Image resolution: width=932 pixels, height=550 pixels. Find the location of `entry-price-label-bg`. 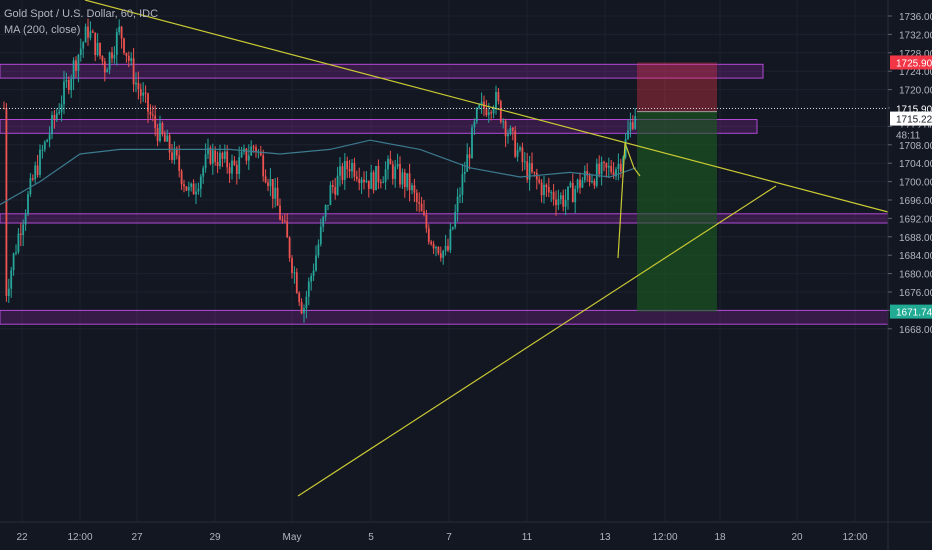

entry-price-label-bg is located at coordinates (911, 118).